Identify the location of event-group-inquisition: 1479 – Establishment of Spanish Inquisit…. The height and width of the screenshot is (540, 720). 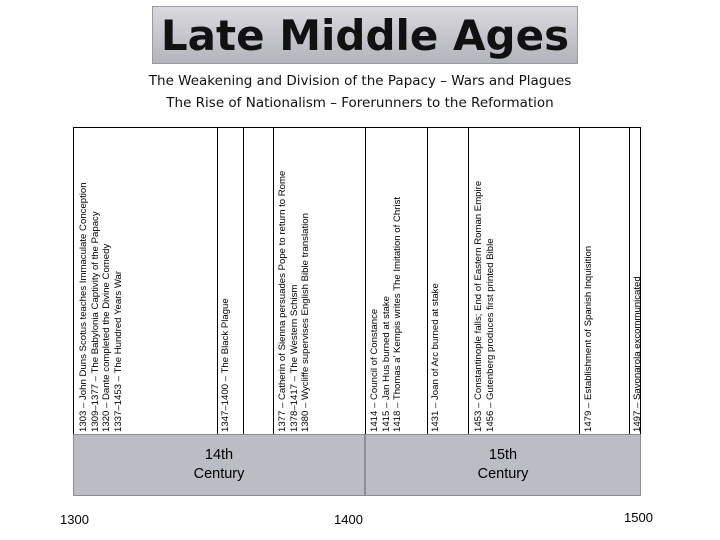
(589, 339).